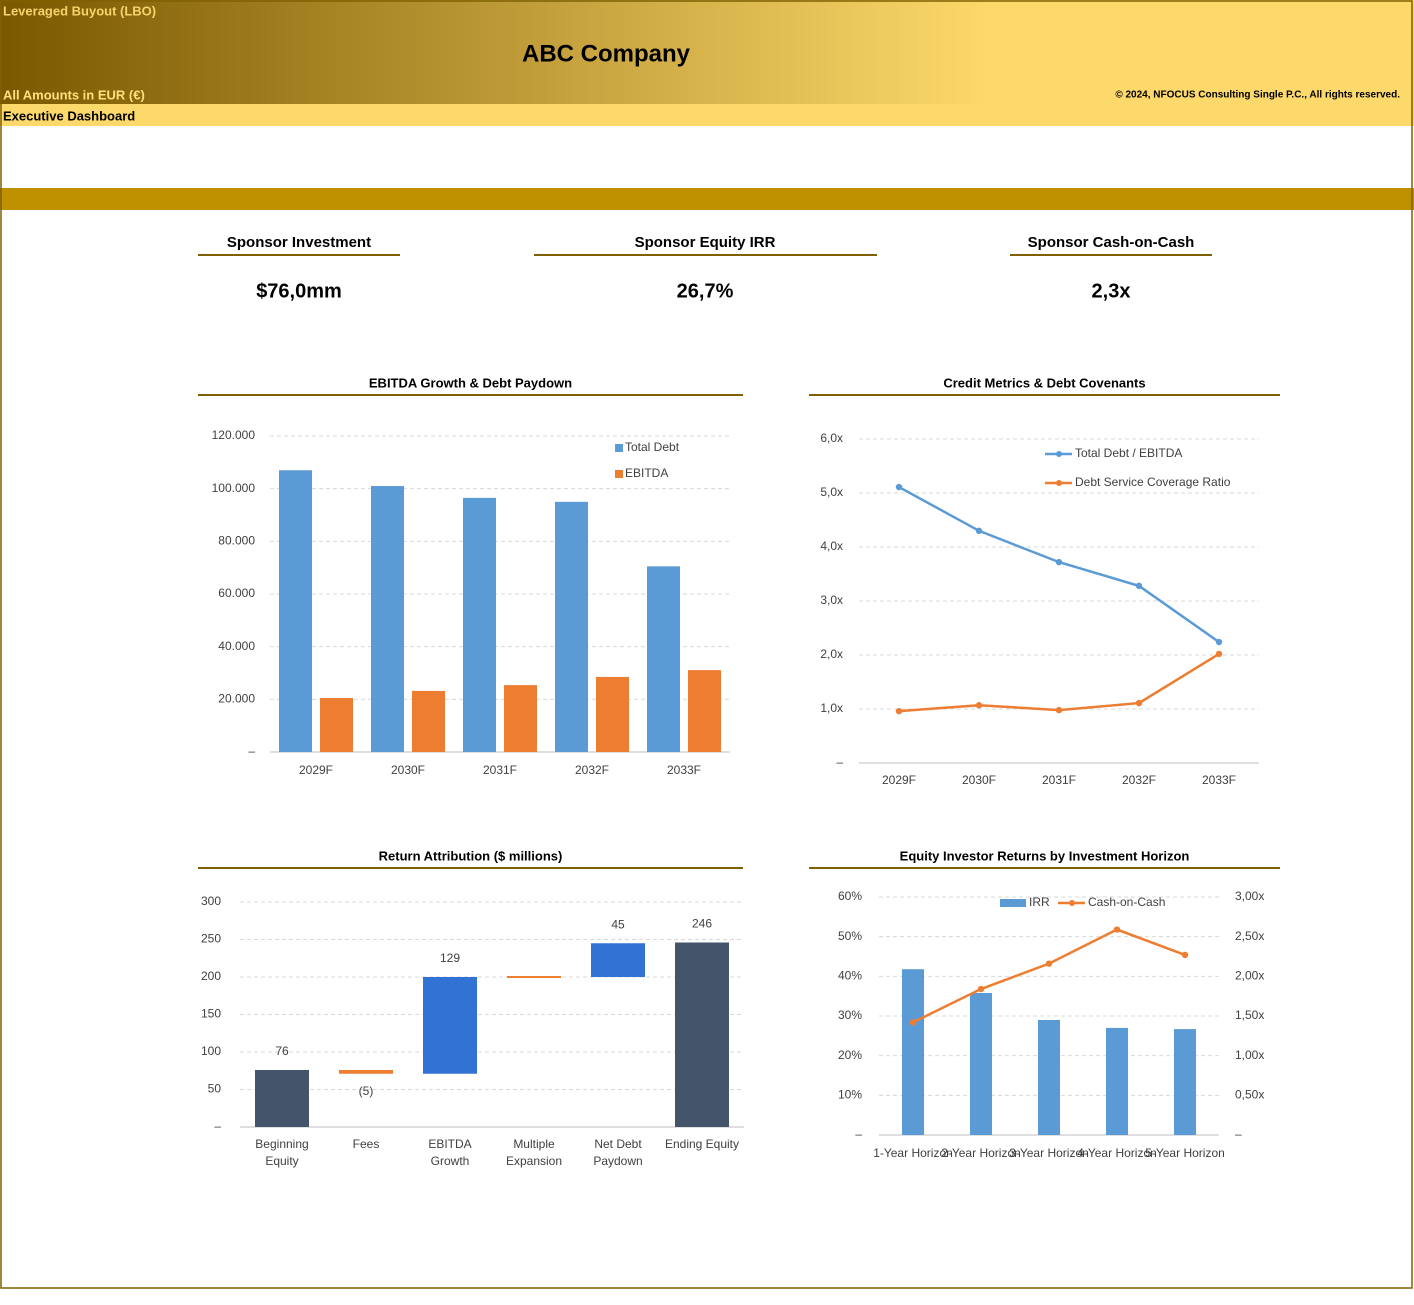  I want to click on y-tick-label: 40%, so click(850, 976).